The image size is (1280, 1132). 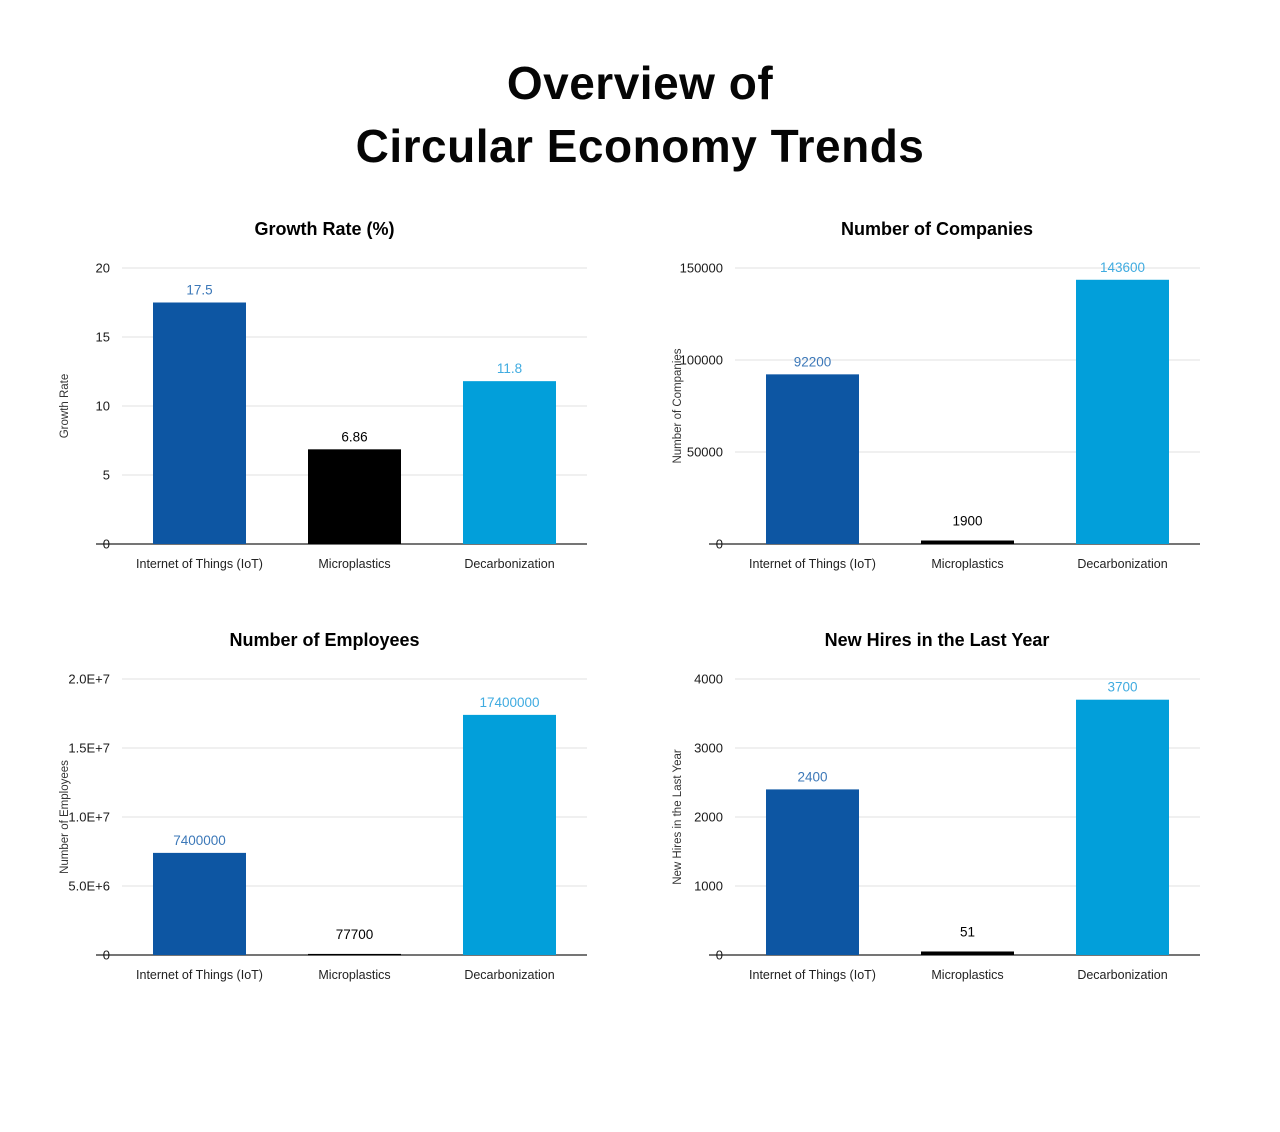 I want to click on chart-title-number-of-employees: Number of Employees, so click(x=324, y=639).